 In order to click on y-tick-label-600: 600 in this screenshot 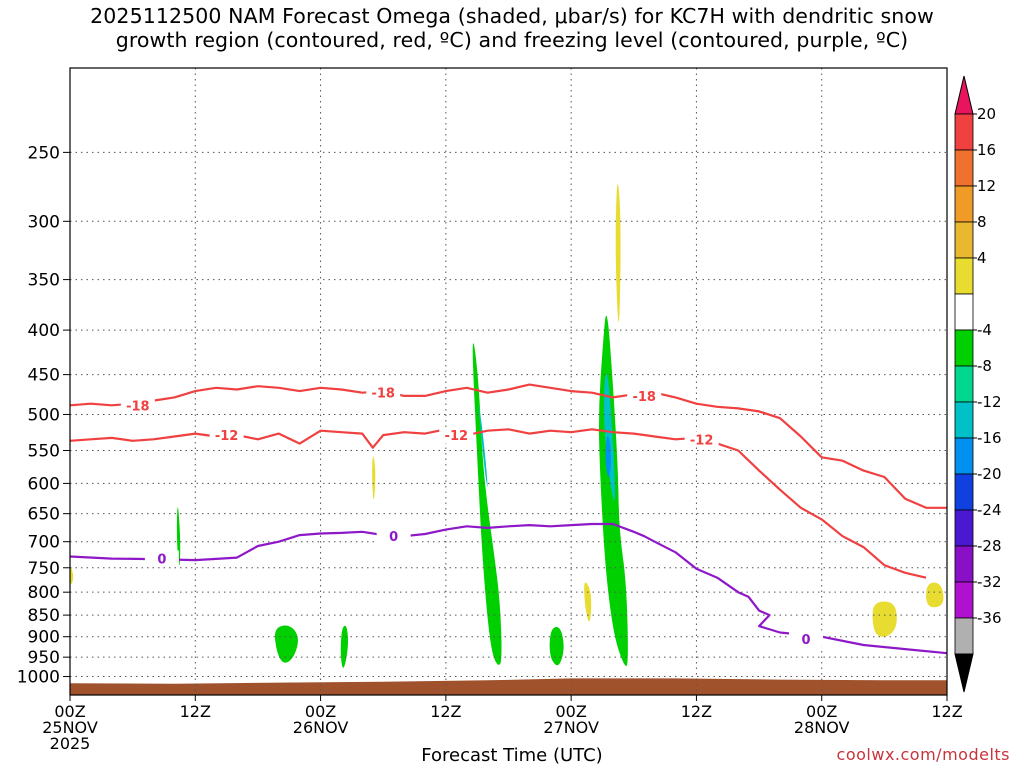, I will do `click(44, 484)`.